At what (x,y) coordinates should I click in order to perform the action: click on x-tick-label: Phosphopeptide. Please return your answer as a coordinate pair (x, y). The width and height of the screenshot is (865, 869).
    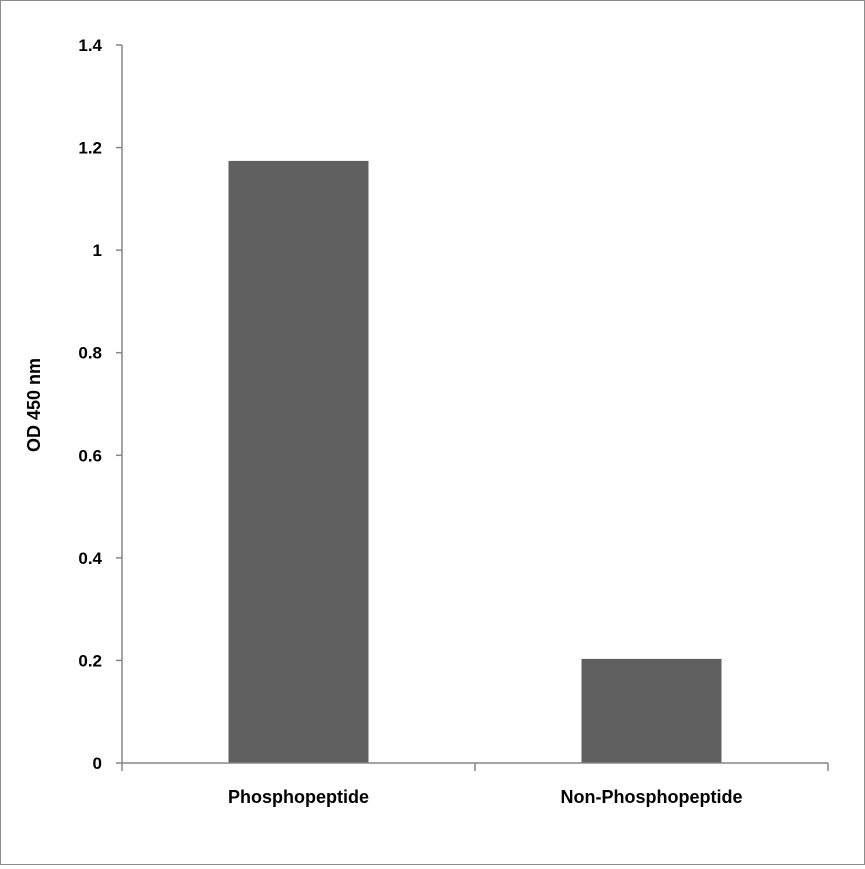
    Looking at the image, I should click on (298, 797).